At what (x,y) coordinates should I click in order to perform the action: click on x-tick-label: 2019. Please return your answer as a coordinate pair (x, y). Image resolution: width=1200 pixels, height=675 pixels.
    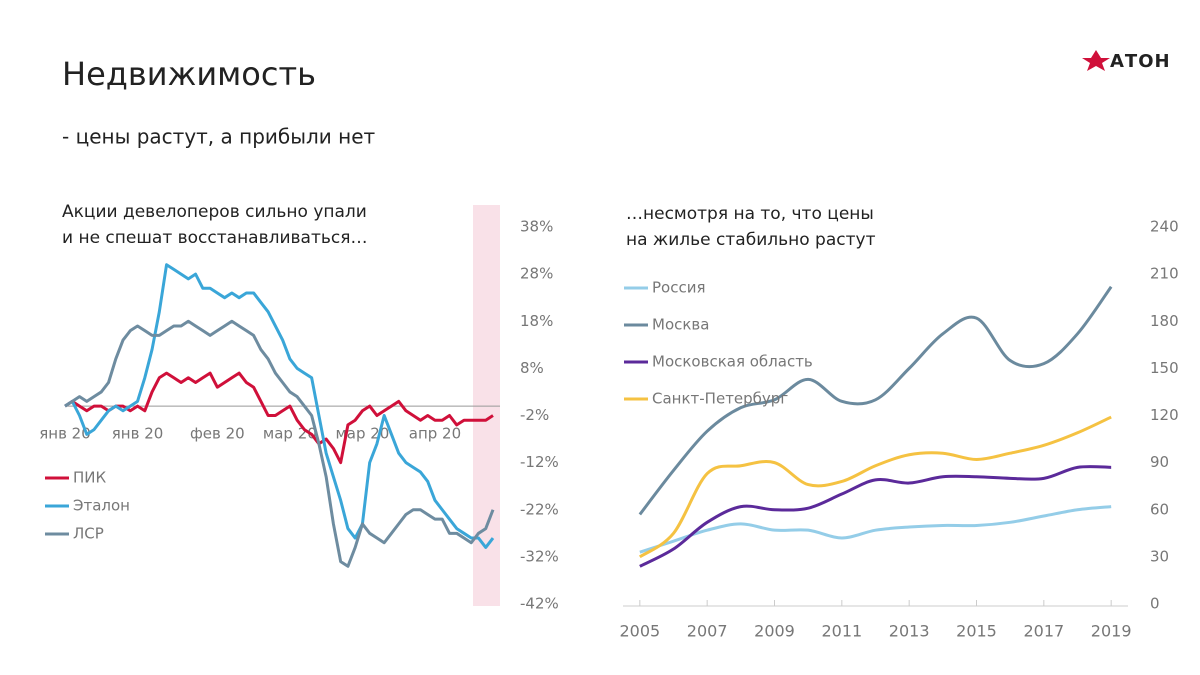
    Looking at the image, I should click on (1111, 631).